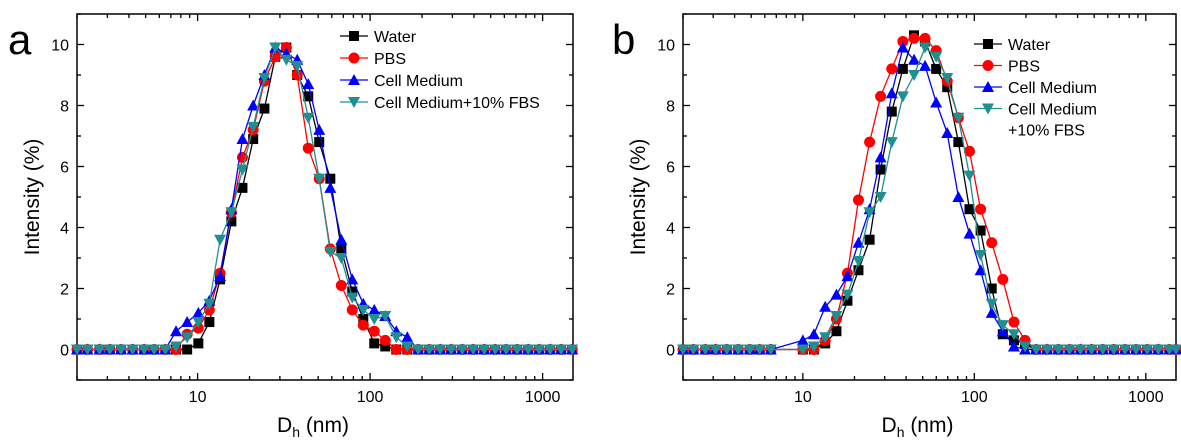  What do you see at coordinates (60, 46) in the screenshot?
I see `y-tick-label: 10` at bounding box center [60, 46].